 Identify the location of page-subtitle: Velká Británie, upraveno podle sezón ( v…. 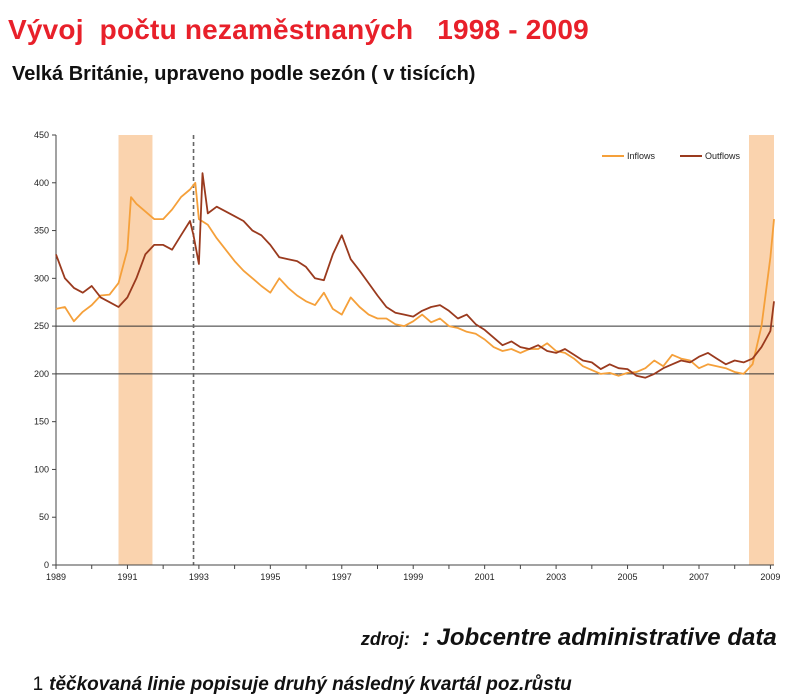
(244, 74).